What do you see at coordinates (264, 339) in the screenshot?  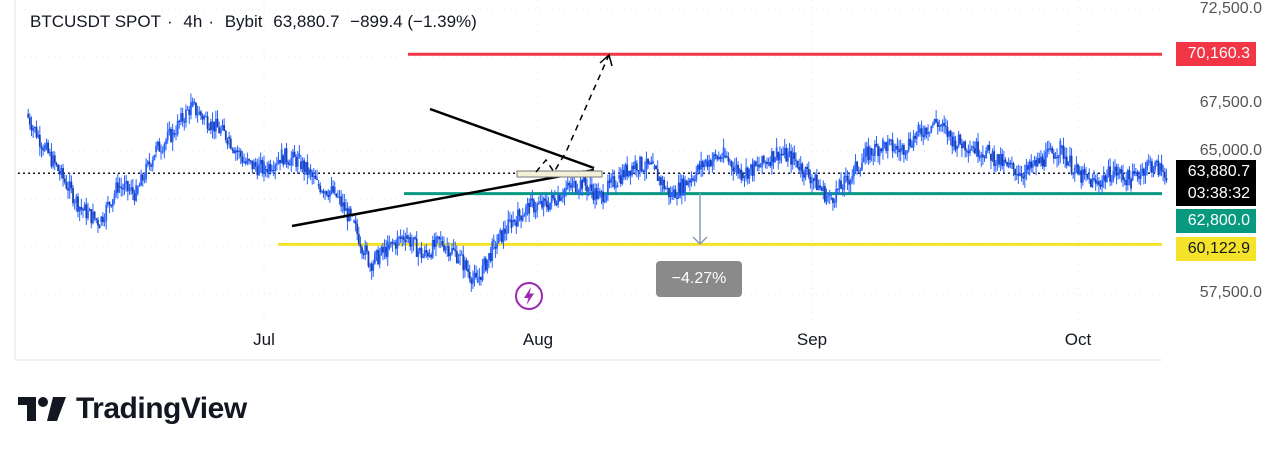 I see `time-axis-label: Jul` at bounding box center [264, 339].